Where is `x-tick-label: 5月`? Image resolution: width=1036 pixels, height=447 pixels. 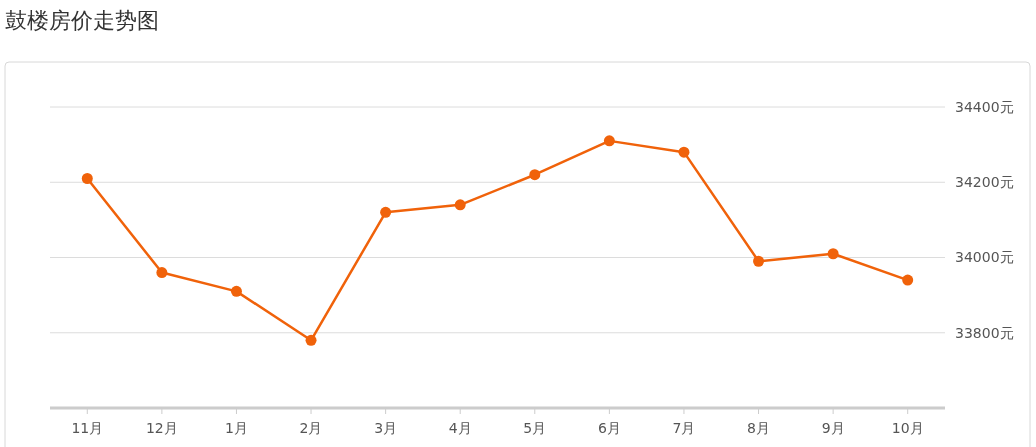 x-tick-label: 5月 is located at coordinates (535, 428).